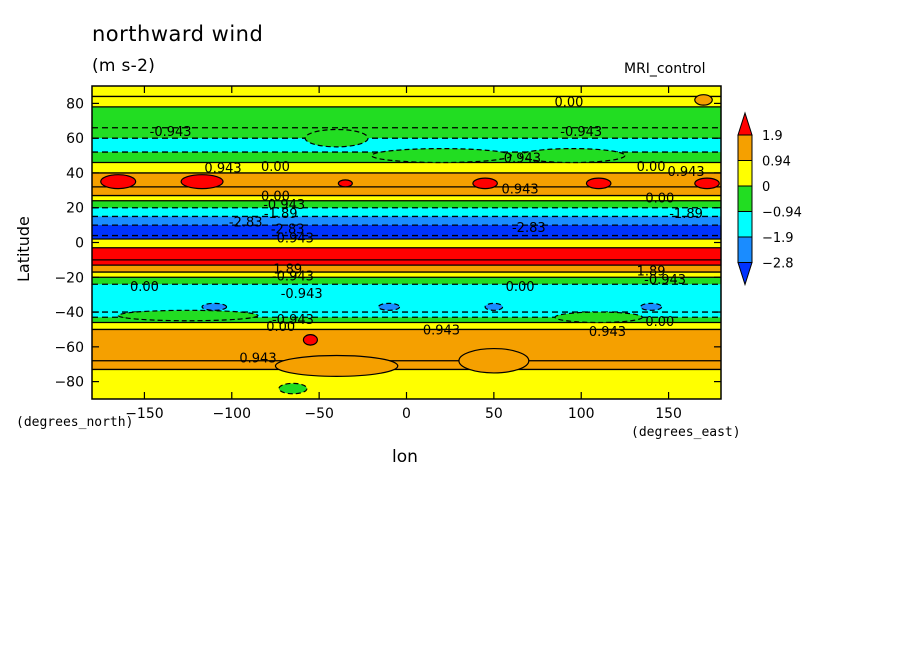  Describe the element at coordinates (69, 383) in the screenshot. I see `y-tick-label: −80` at that location.